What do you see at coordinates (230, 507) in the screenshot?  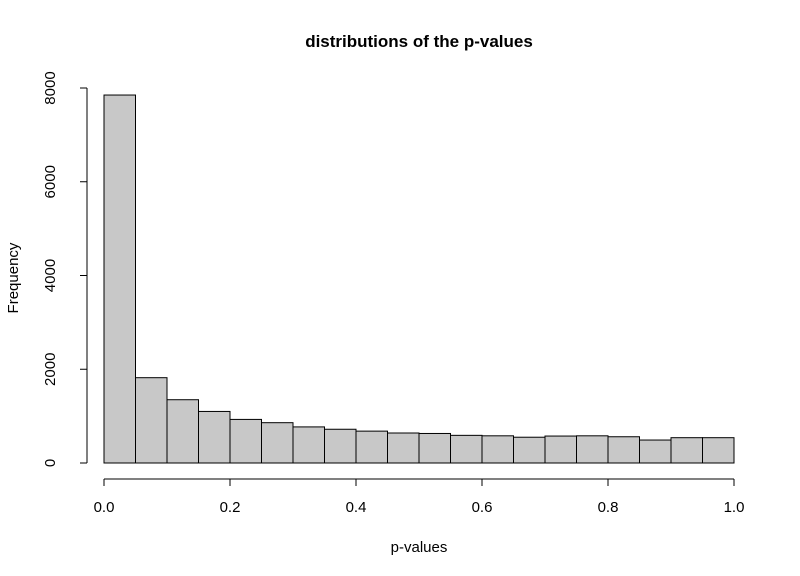 I see `x-tick-label: 0.2` at bounding box center [230, 507].